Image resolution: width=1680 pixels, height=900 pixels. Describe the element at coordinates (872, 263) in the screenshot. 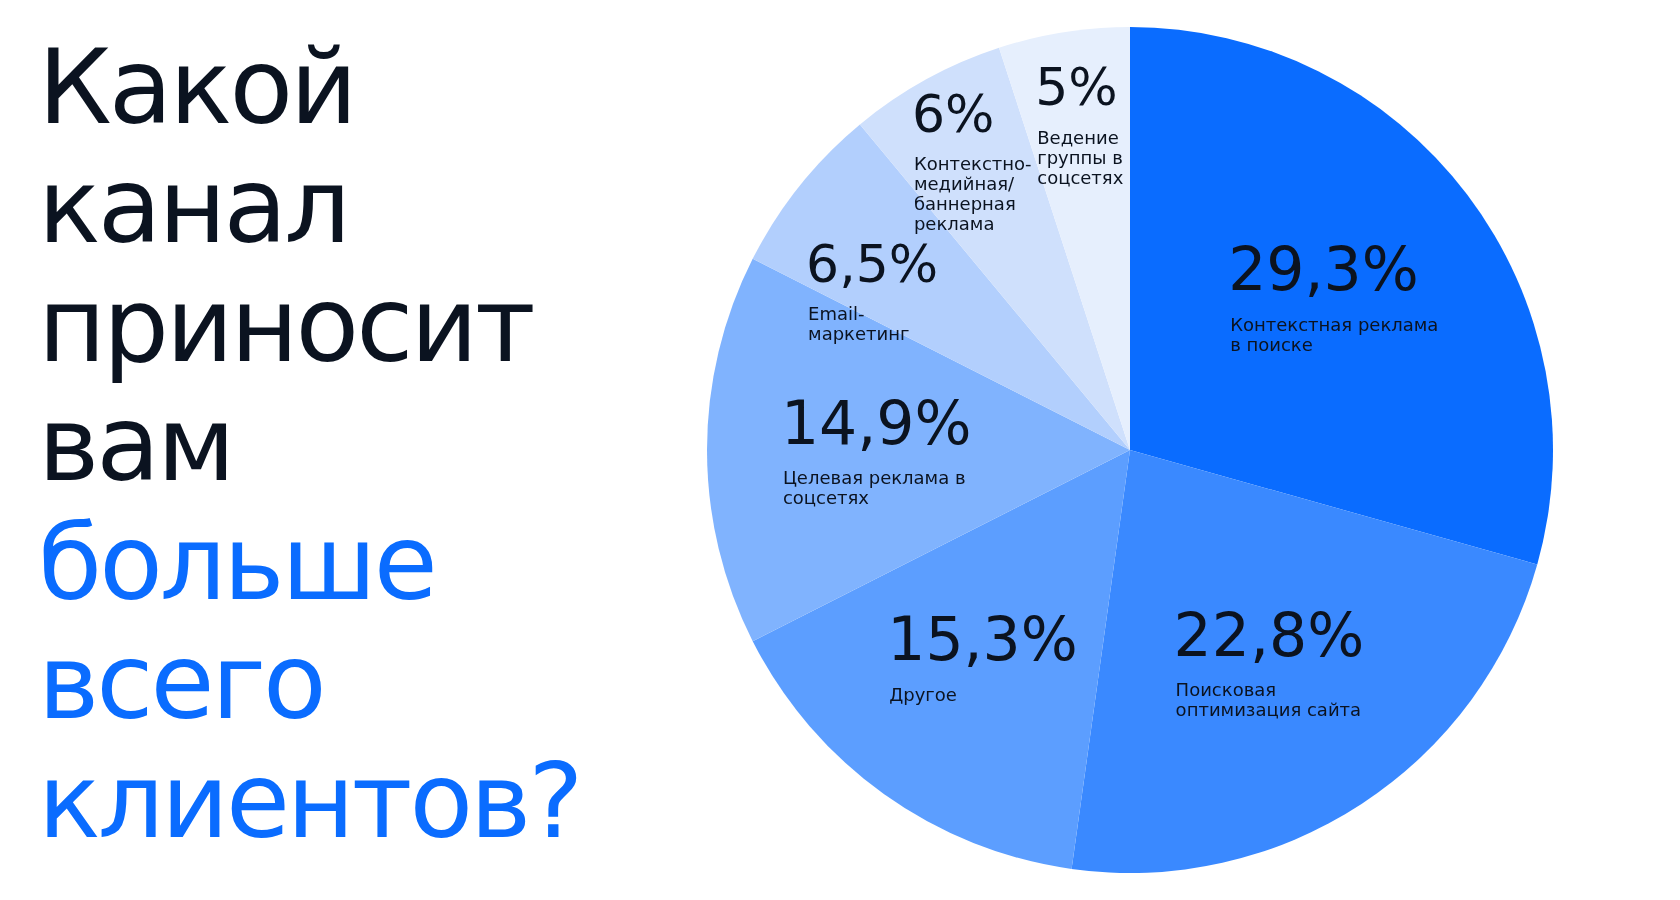

I see `data-label: 6,5%` at that location.